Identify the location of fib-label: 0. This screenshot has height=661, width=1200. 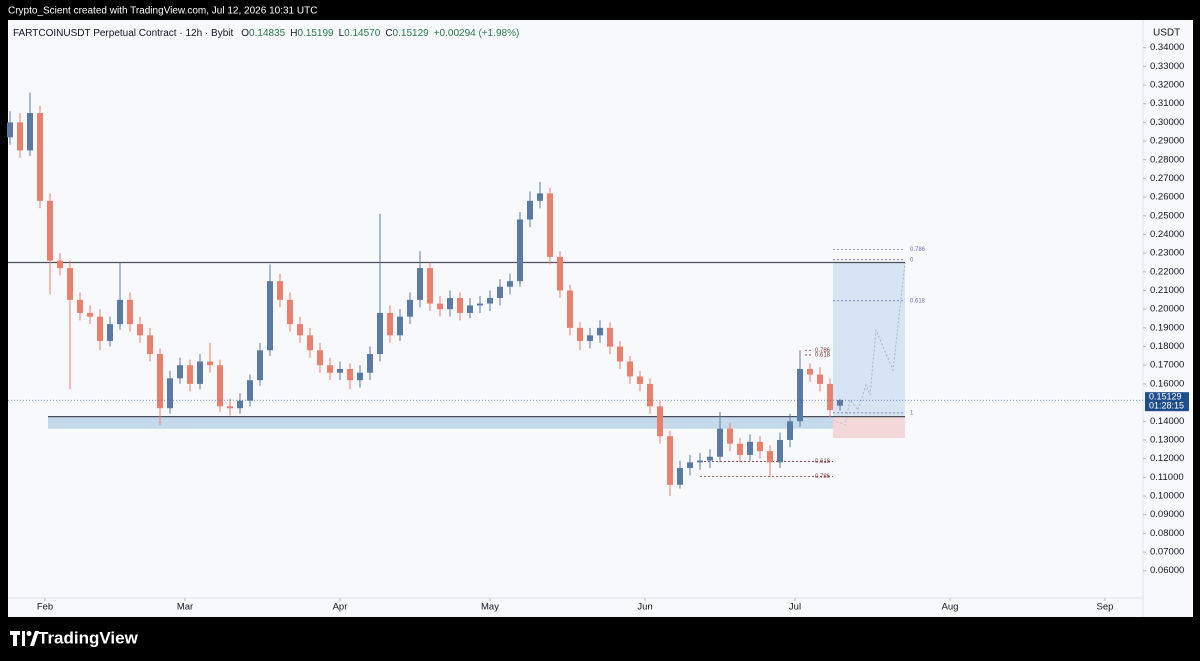
(912, 260).